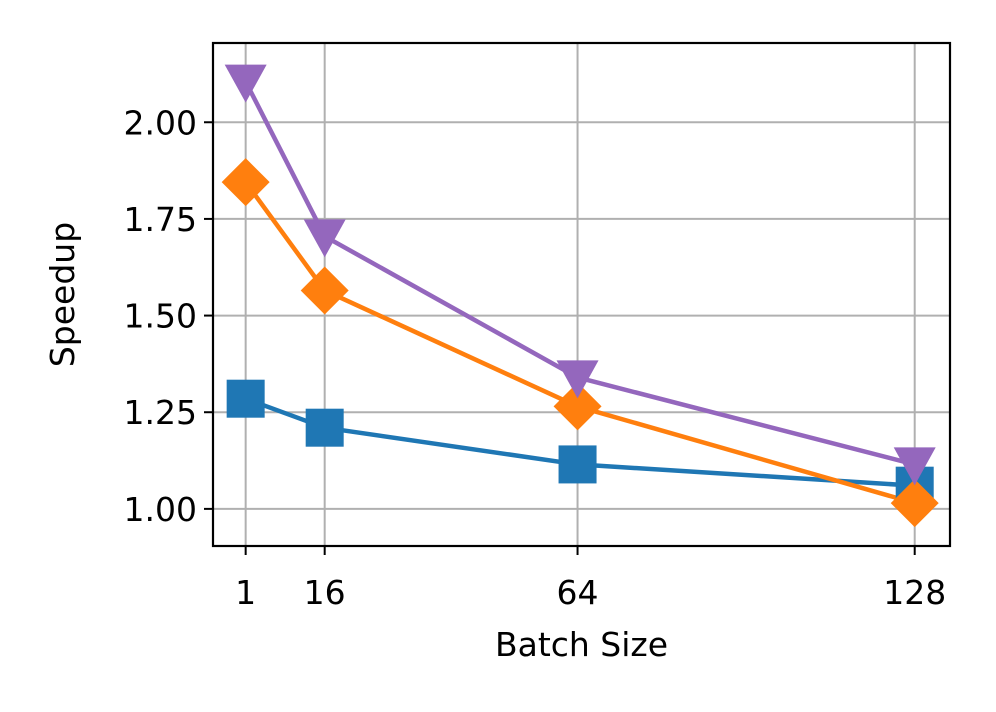  Describe the element at coordinates (160, 412) in the screenshot. I see `y-tick-label: 1.25` at that location.